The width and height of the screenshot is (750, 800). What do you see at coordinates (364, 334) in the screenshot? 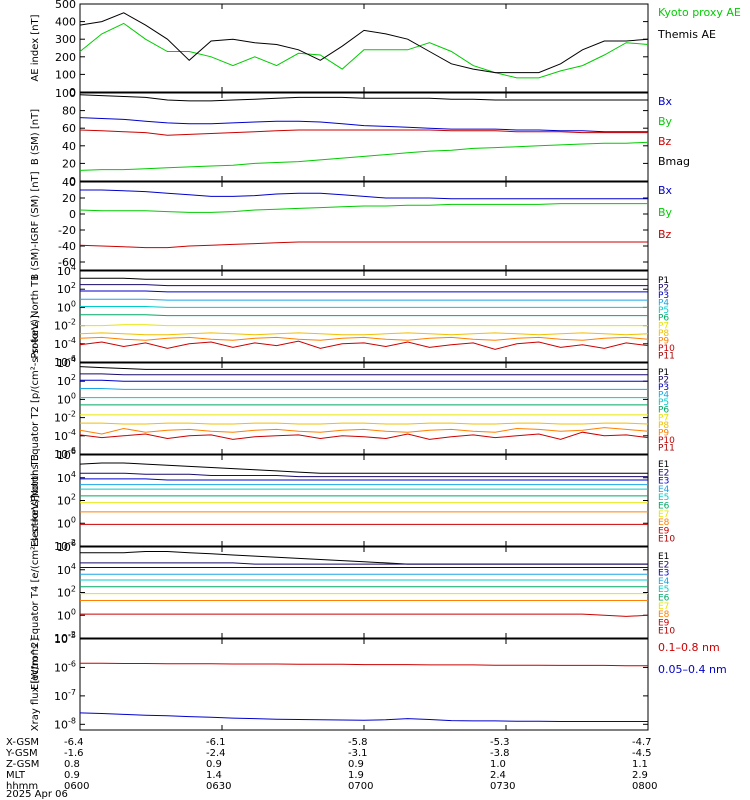
I see `series-line-P8` at bounding box center [364, 334].